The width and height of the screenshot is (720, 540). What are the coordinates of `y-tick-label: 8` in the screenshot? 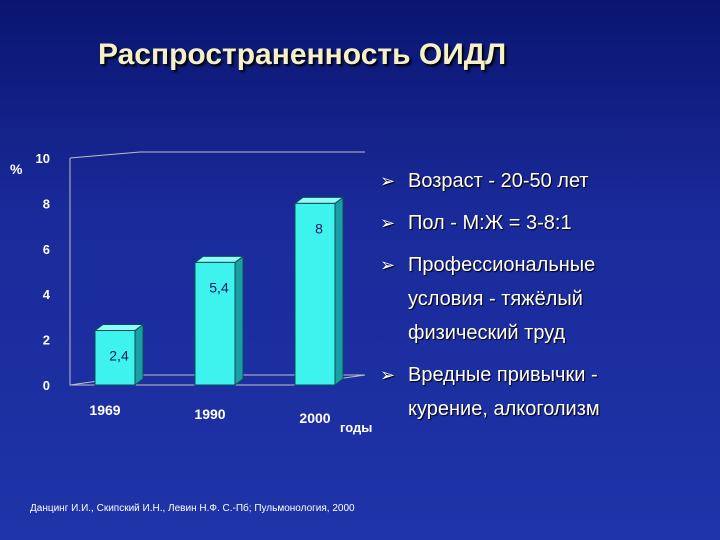 It's located at (46, 203).